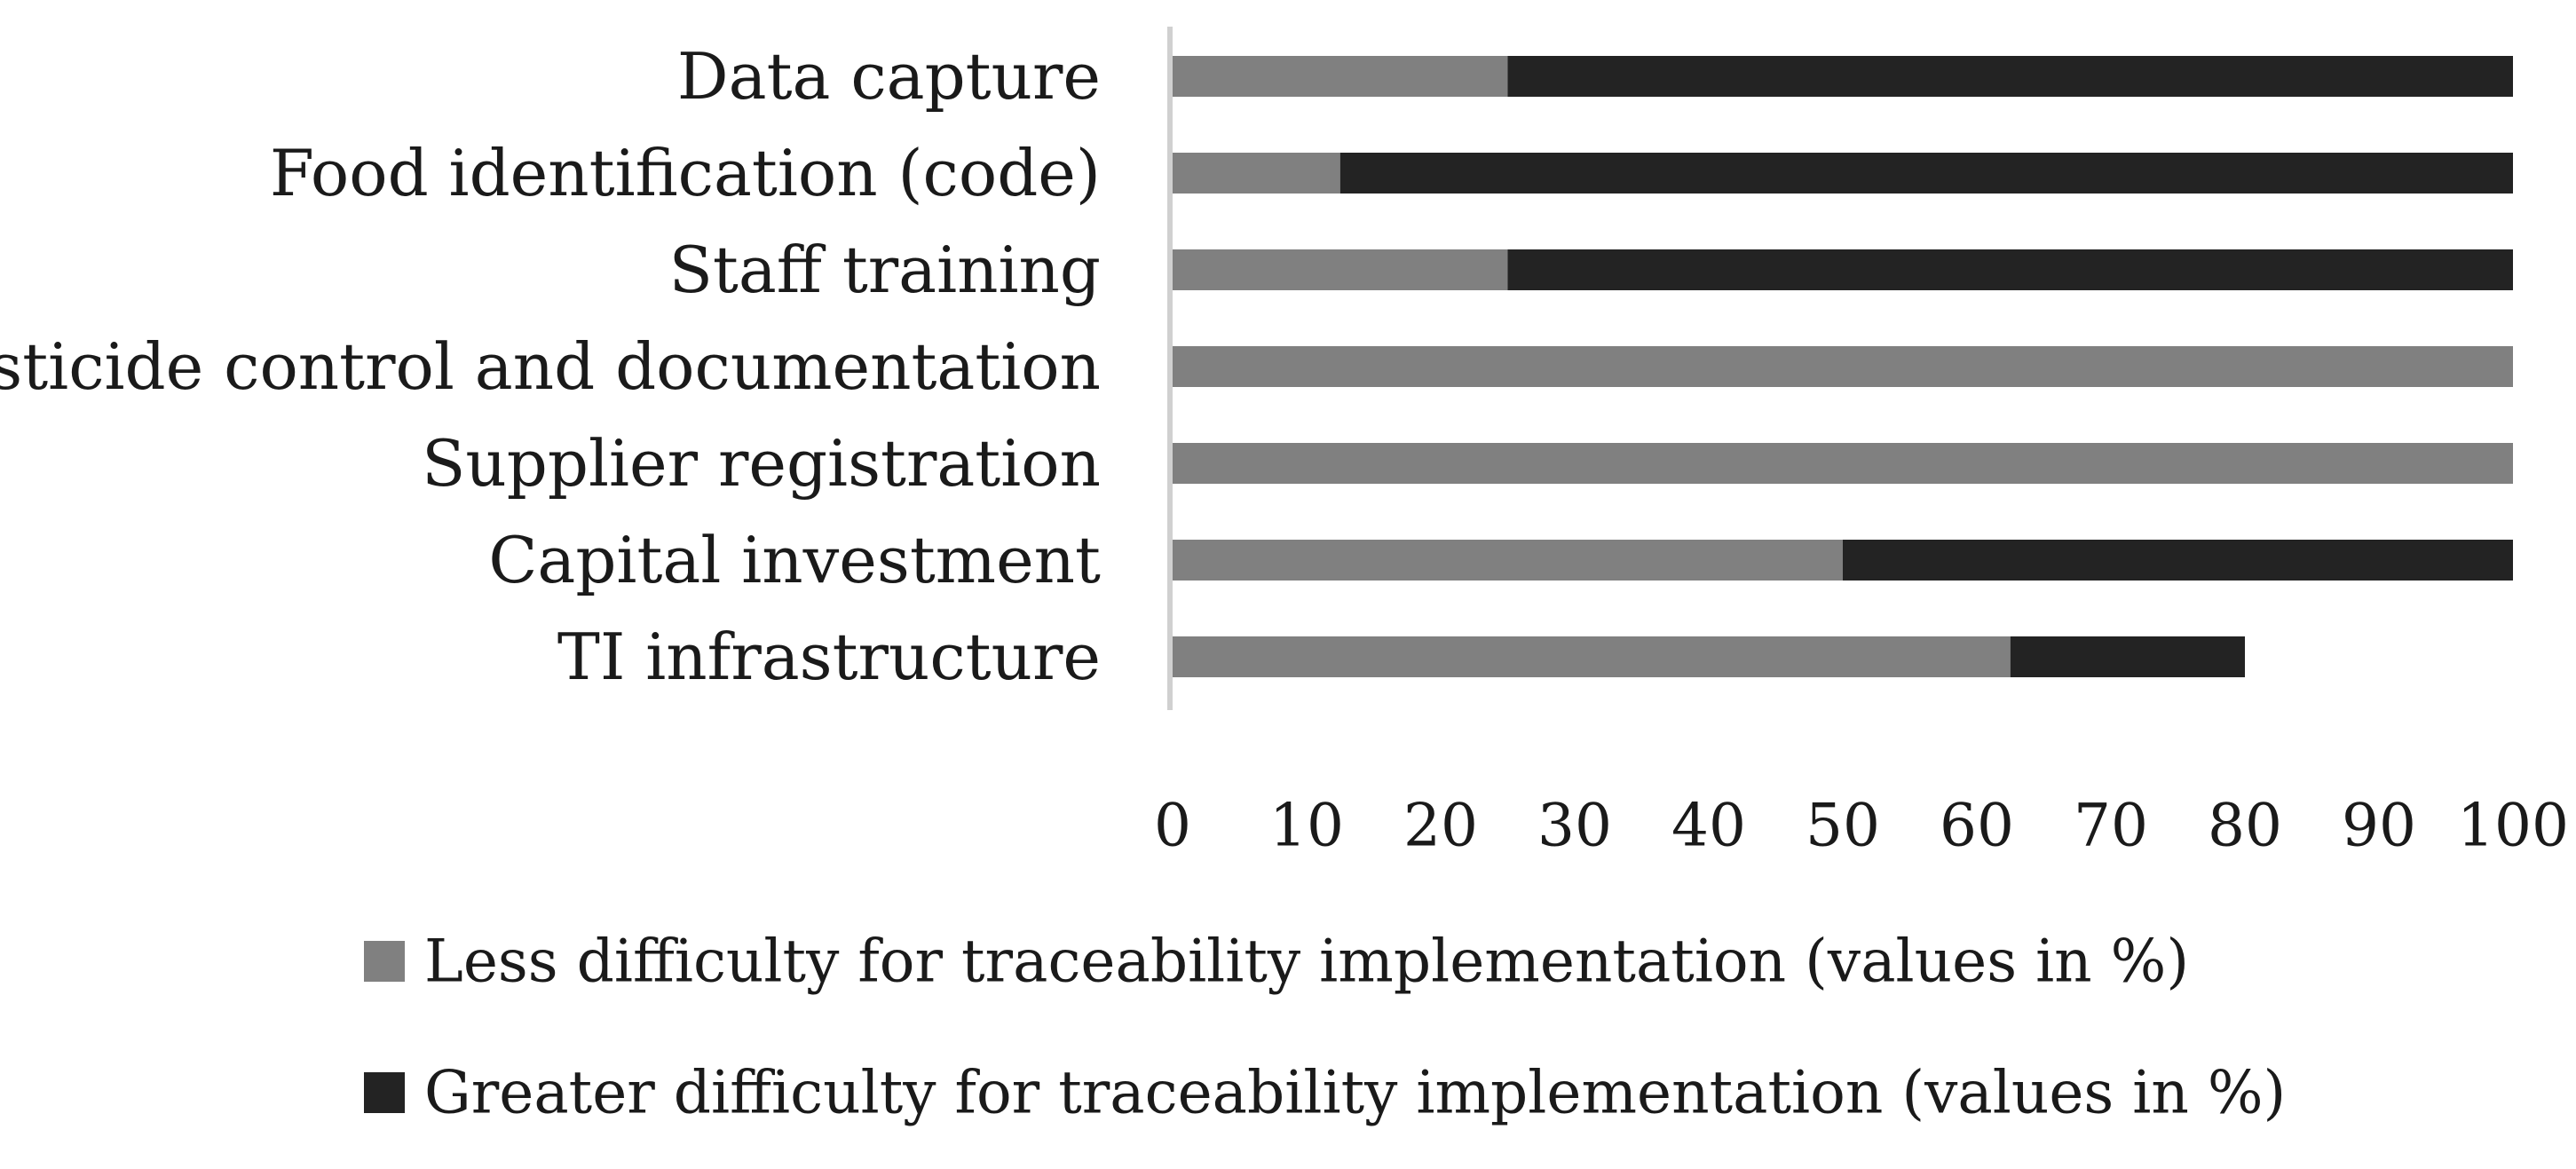  What do you see at coordinates (384, 1092) in the screenshot?
I see `legend-swatch-greater-difficulty` at bounding box center [384, 1092].